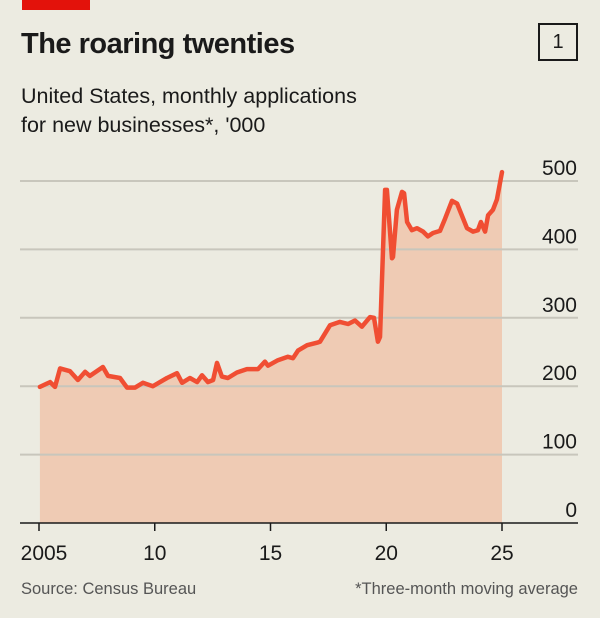 This screenshot has width=600, height=618. Describe the element at coordinates (558, 42) in the screenshot. I see `chart-number-badge: 1` at that location.